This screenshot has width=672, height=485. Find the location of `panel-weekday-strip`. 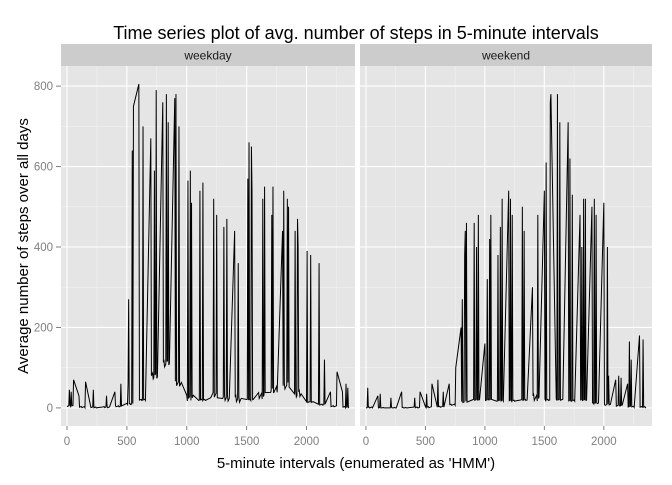

panel-weekday-strip is located at coordinates (208, 55).